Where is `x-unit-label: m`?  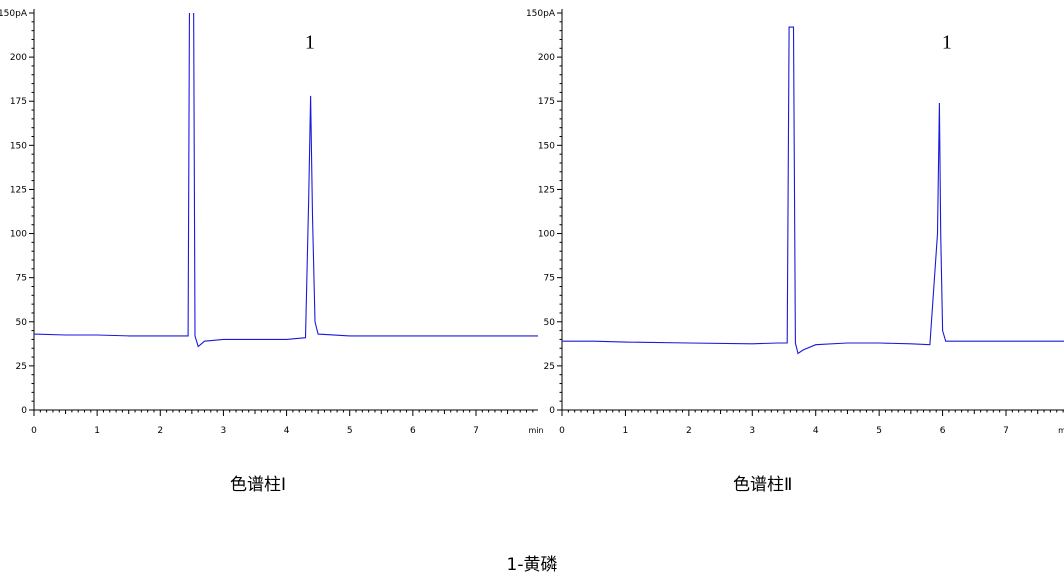 x-unit-label: m is located at coordinates (1061, 430).